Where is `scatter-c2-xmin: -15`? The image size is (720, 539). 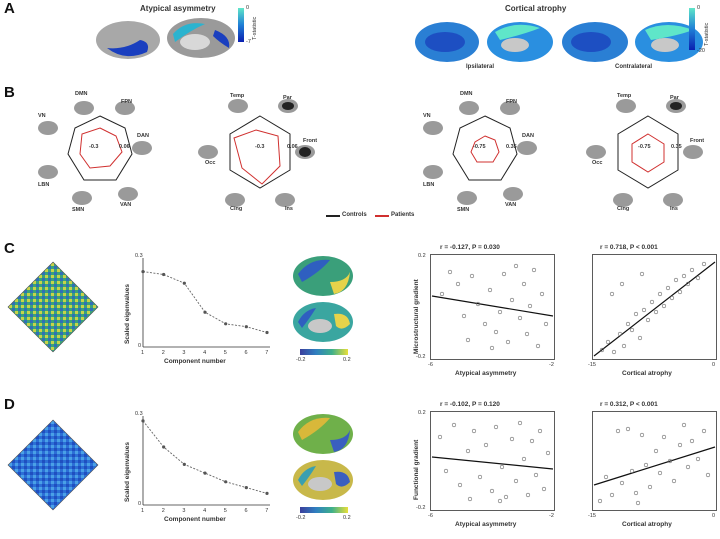 scatter-c2-xmin: -15 is located at coordinates (592, 365).